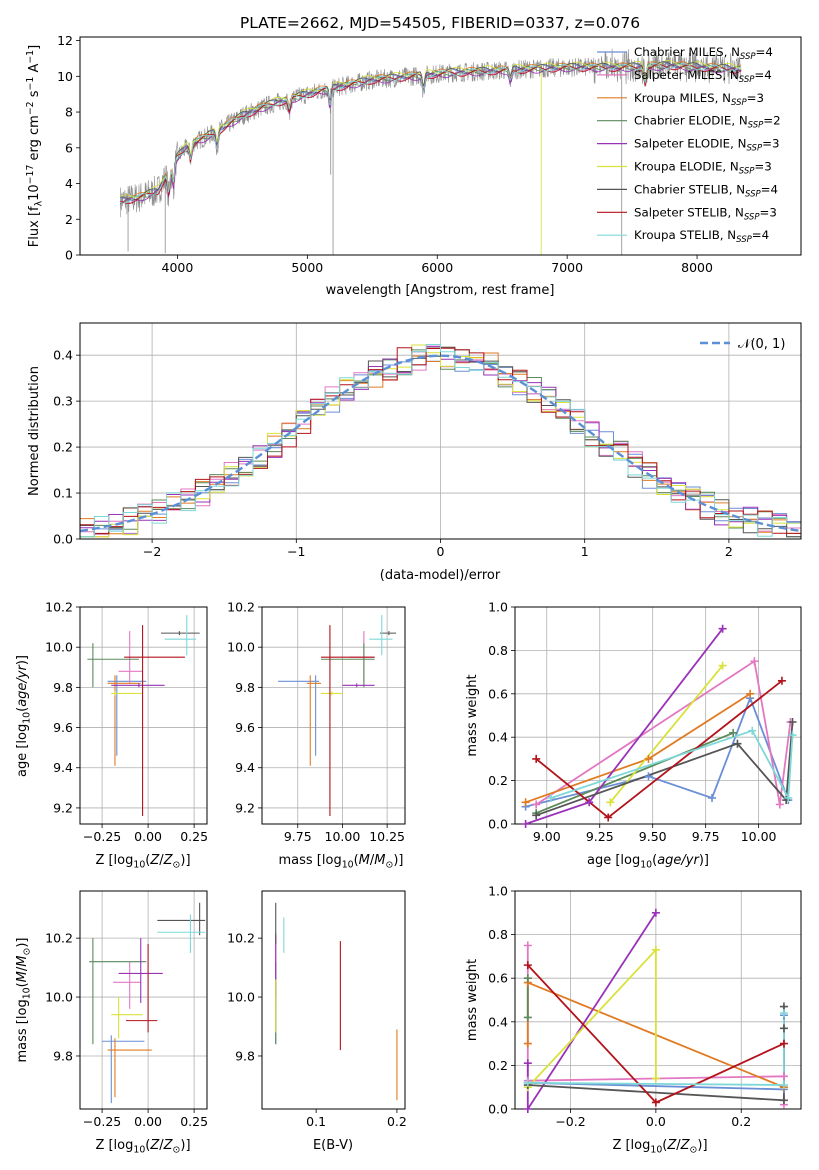 This screenshot has height=1170, width=819. Describe the element at coordinates (69, 255) in the screenshot. I see `y-tick-label: 0` at that location.